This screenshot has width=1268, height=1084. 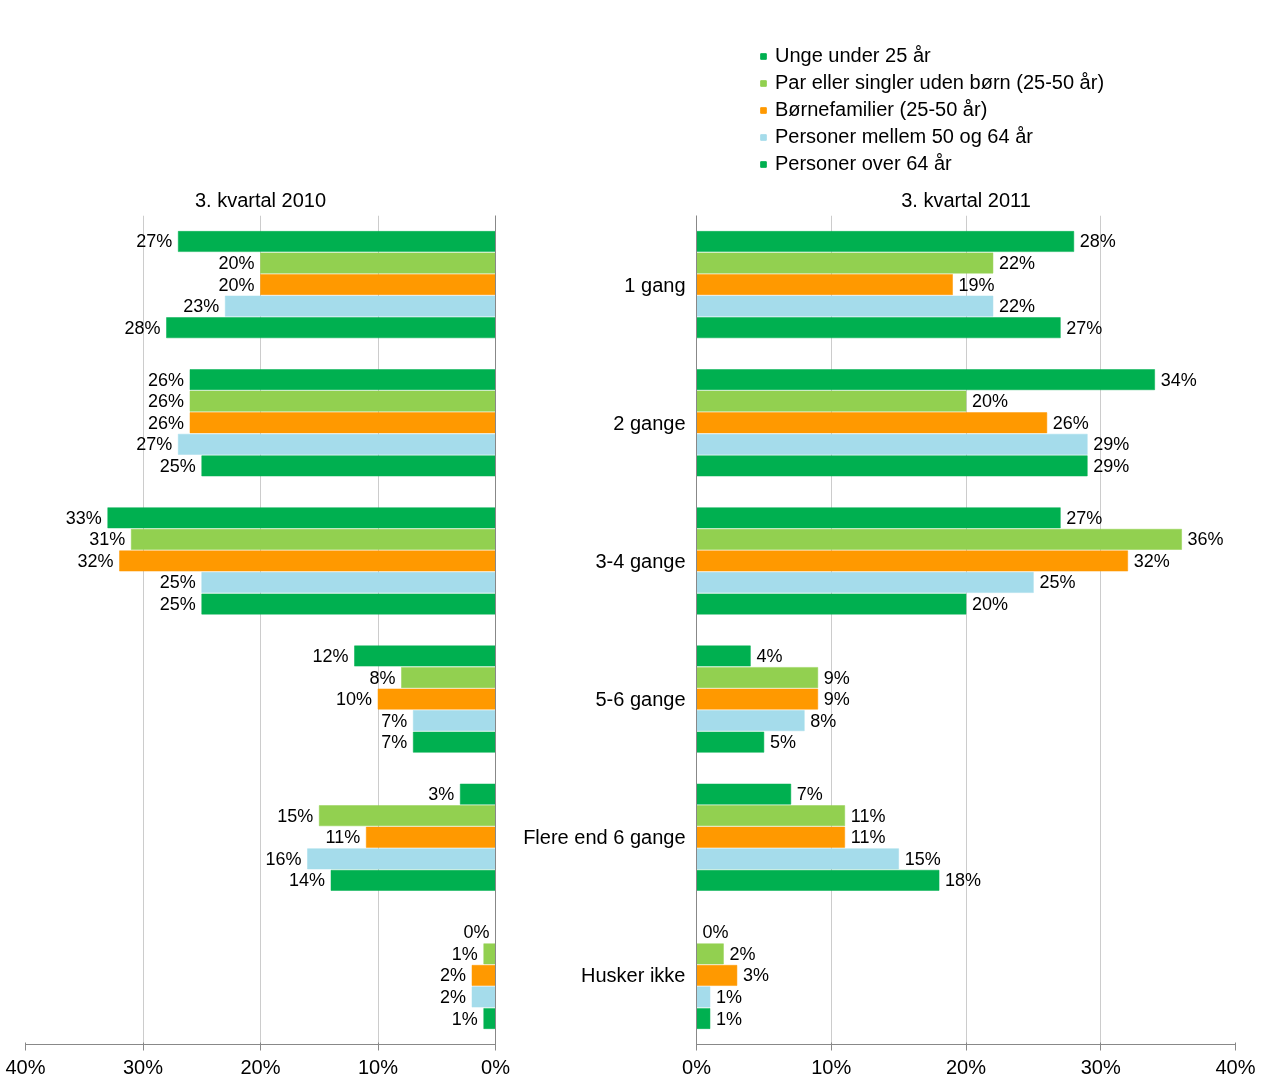 I want to click on data-label: 10%, so click(x=353, y=699).